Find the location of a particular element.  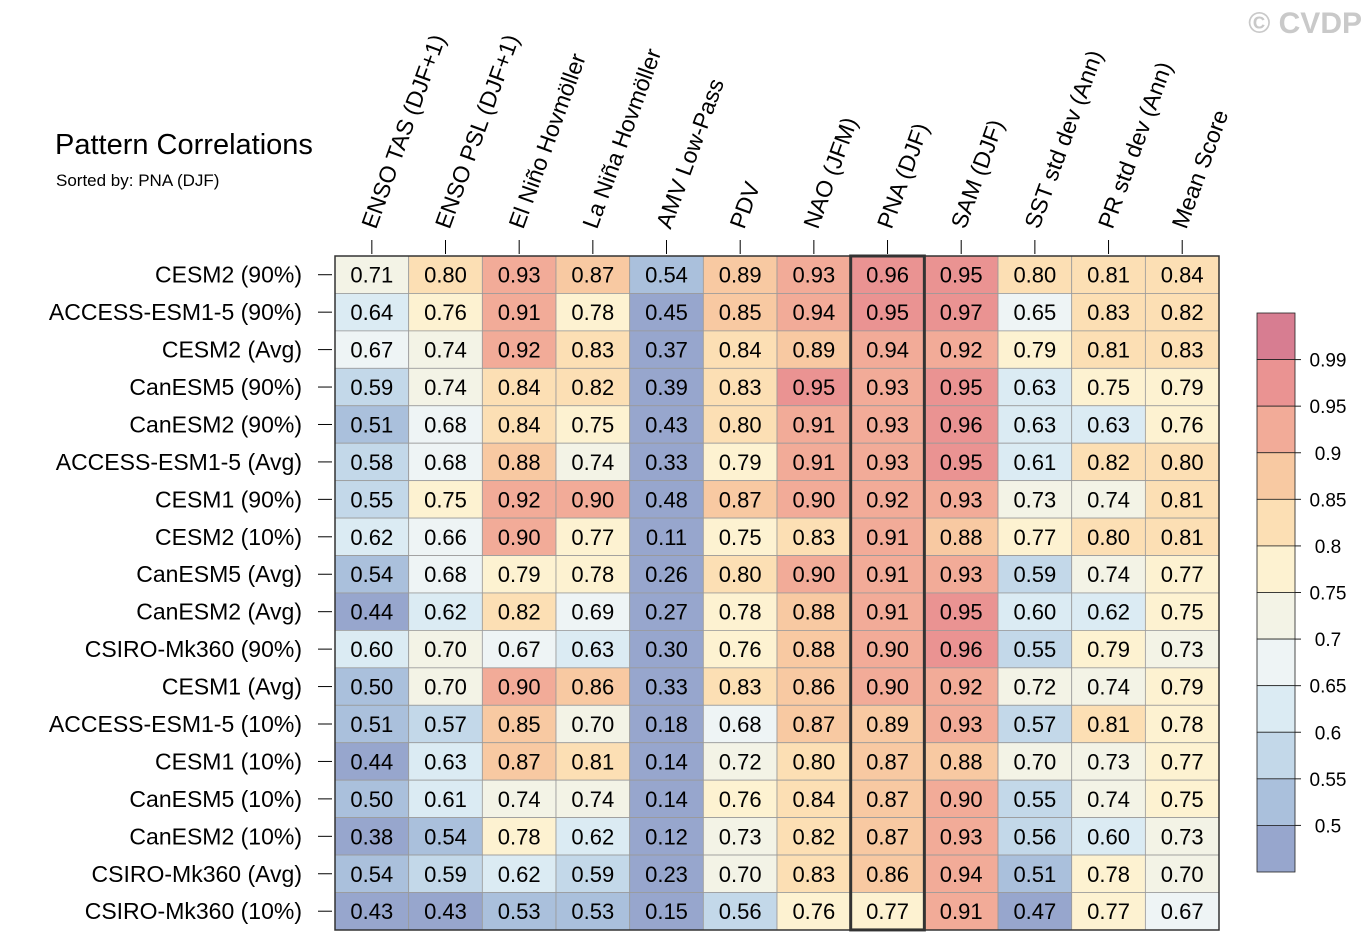

cell-value-label: 0.88 is located at coordinates (961, 761).